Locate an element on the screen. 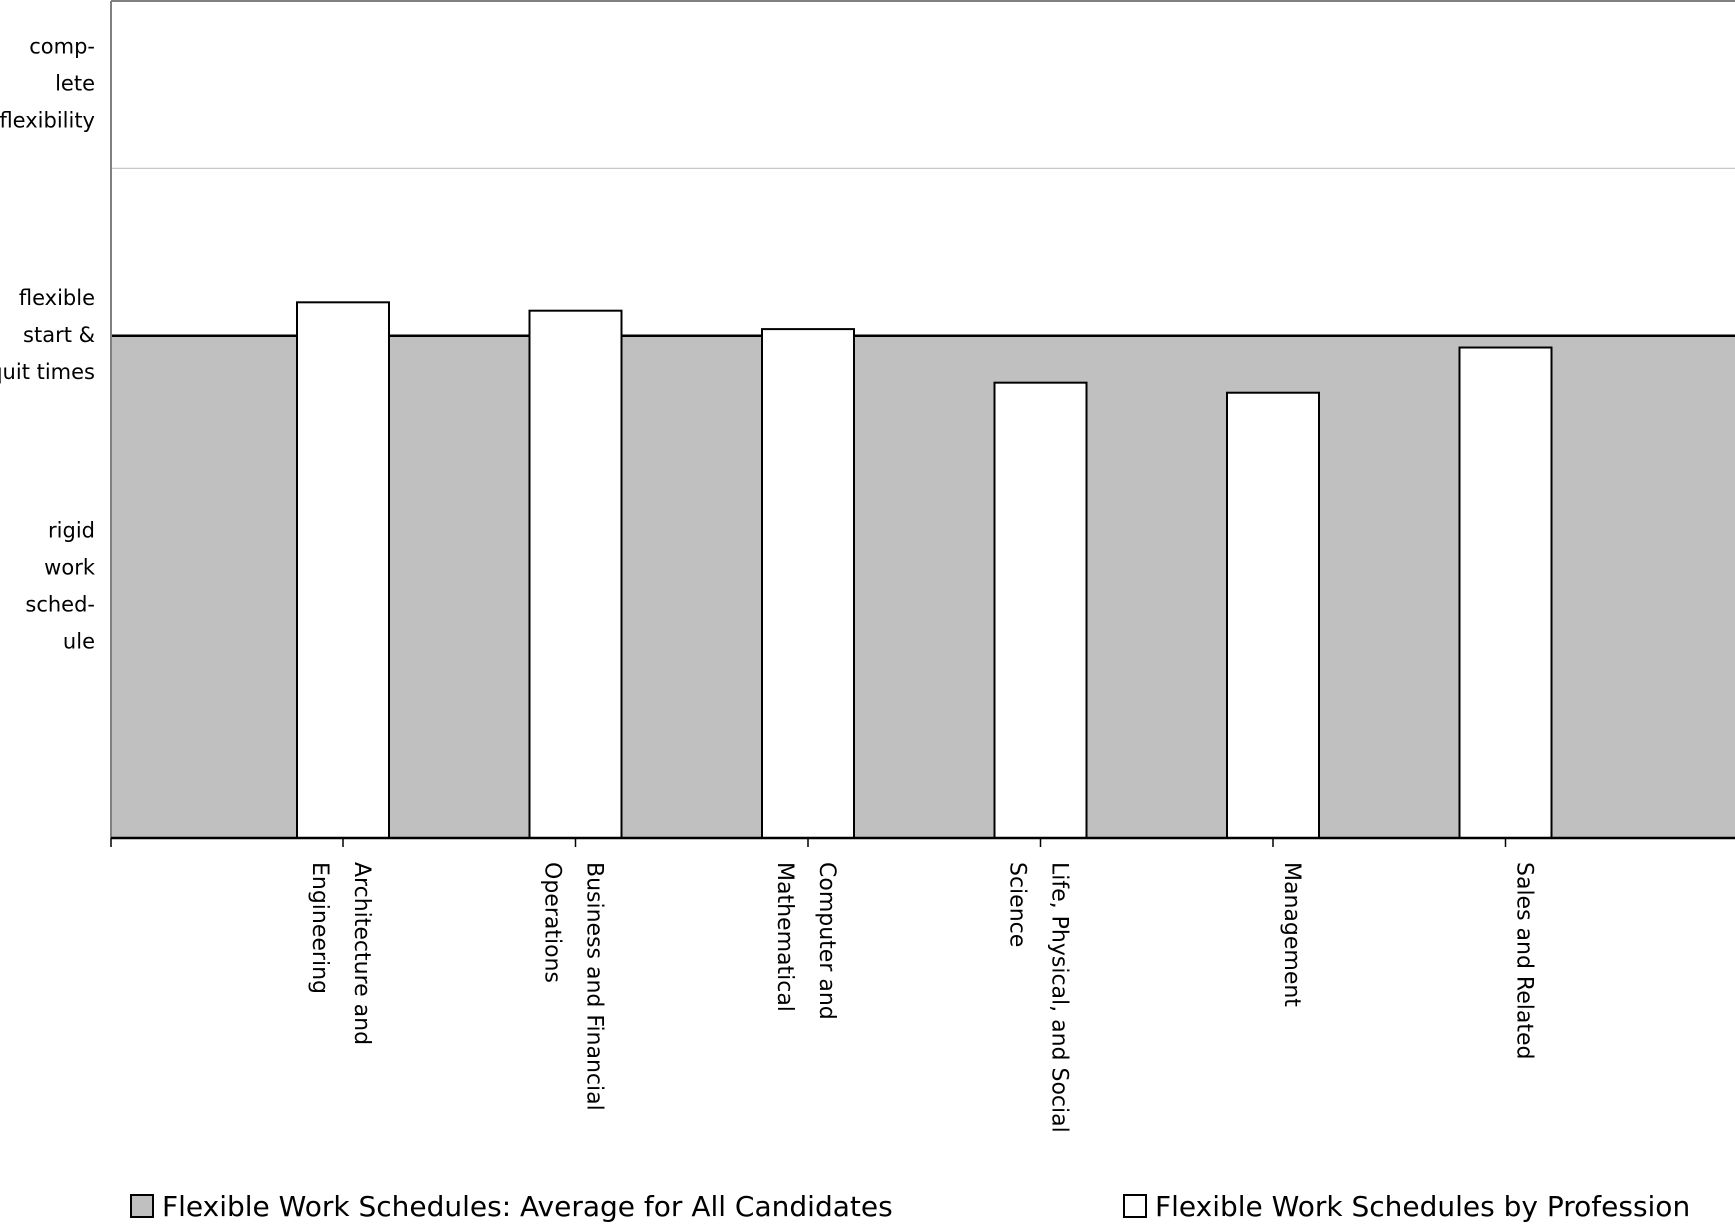 This screenshot has height=1224, width=1735. x-tick-label: Sales and Related is located at coordinates (1524, 960).